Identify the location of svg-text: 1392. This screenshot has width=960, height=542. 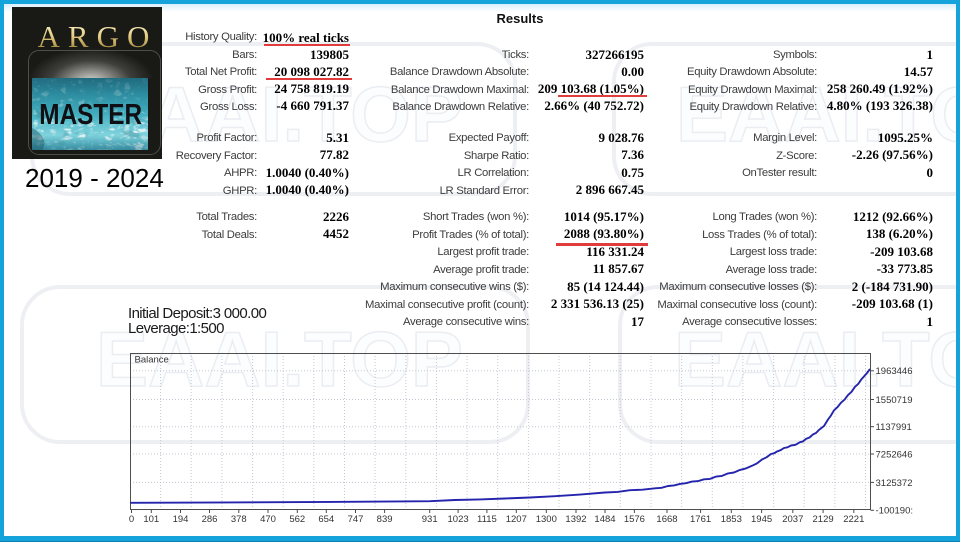
(575, 519).